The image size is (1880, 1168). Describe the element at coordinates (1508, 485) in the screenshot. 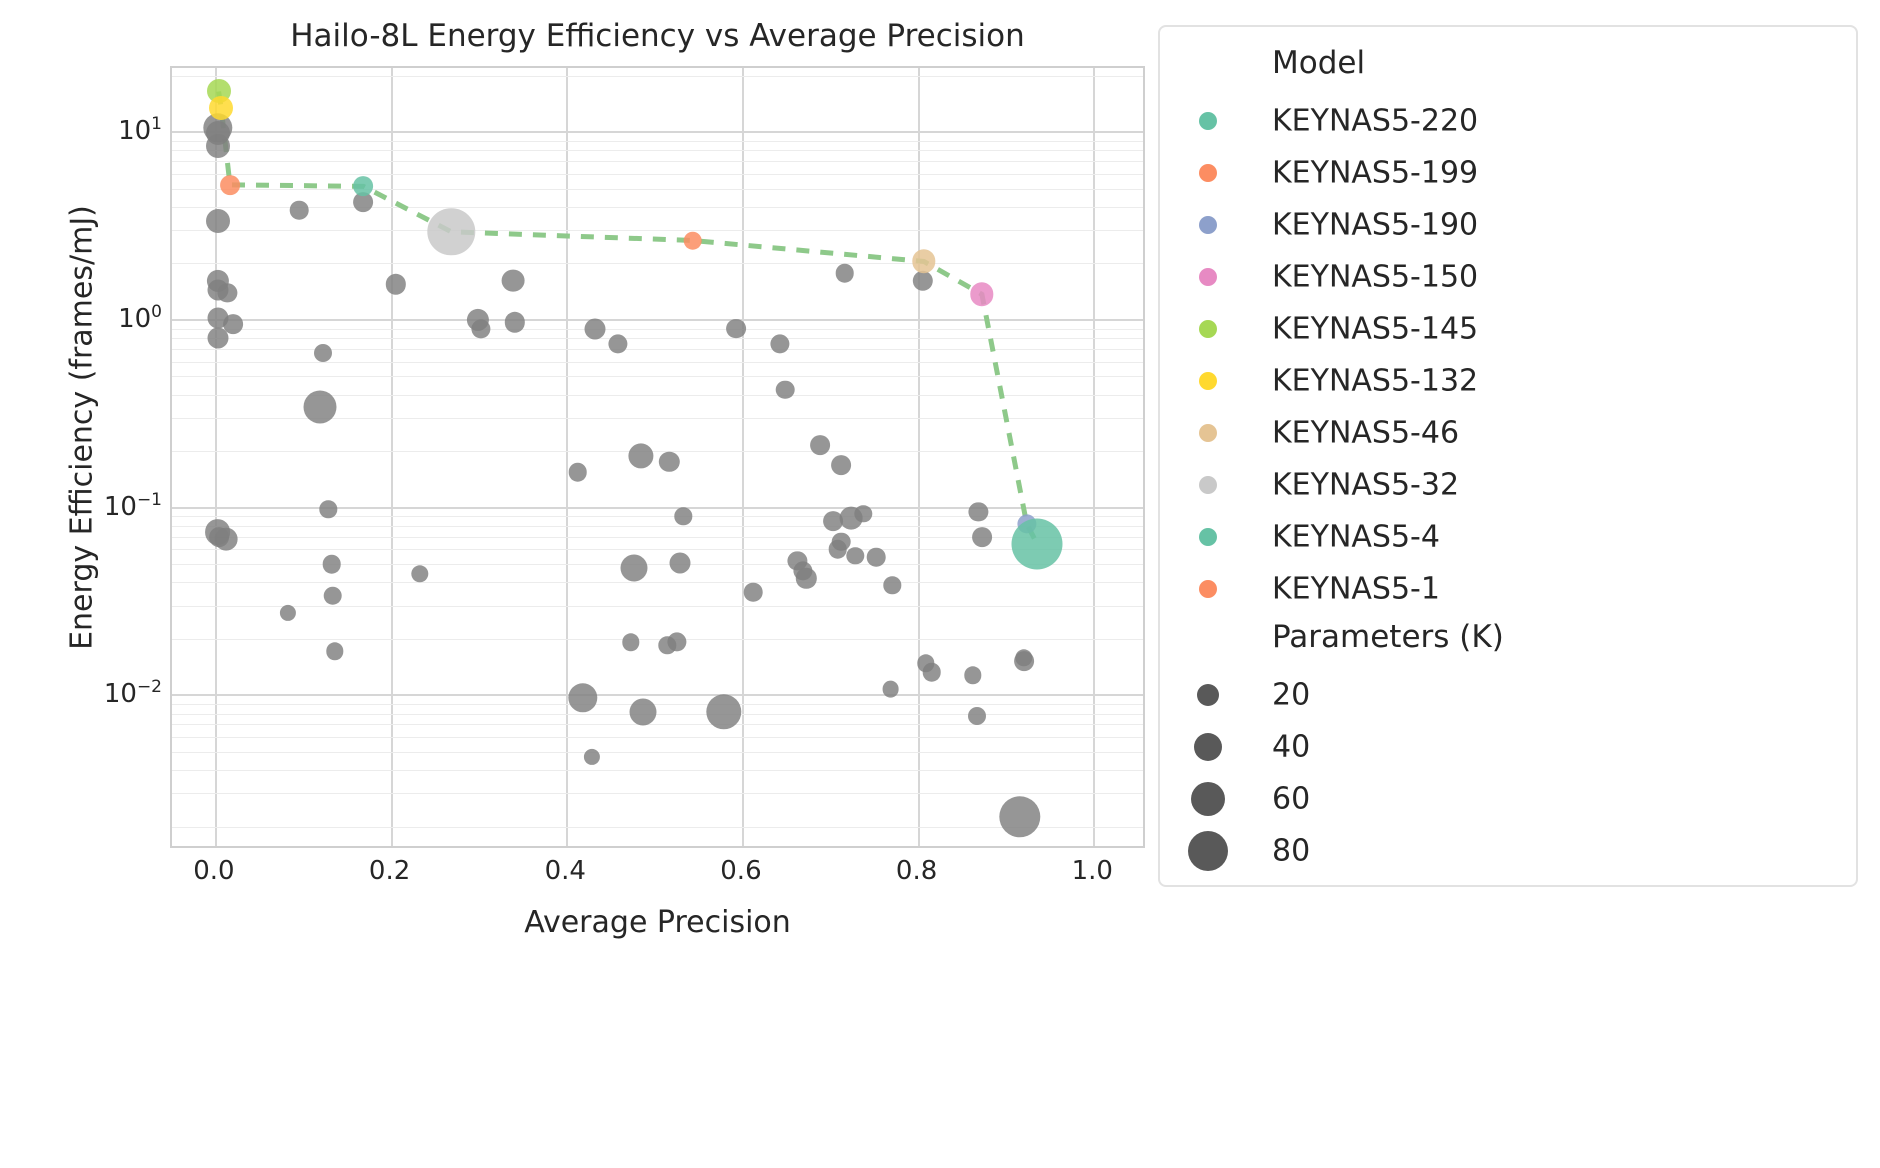

I see `legend-item-keynas5-32: KEYNAS5-32` at that location.